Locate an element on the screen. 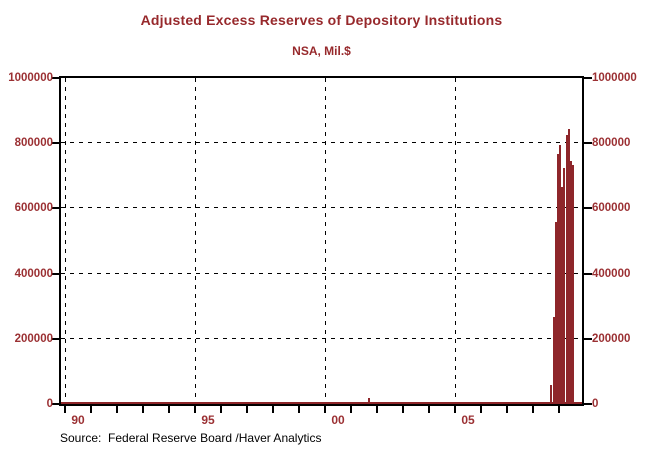  x-tick-2001 is located at coordinates (351, 409).